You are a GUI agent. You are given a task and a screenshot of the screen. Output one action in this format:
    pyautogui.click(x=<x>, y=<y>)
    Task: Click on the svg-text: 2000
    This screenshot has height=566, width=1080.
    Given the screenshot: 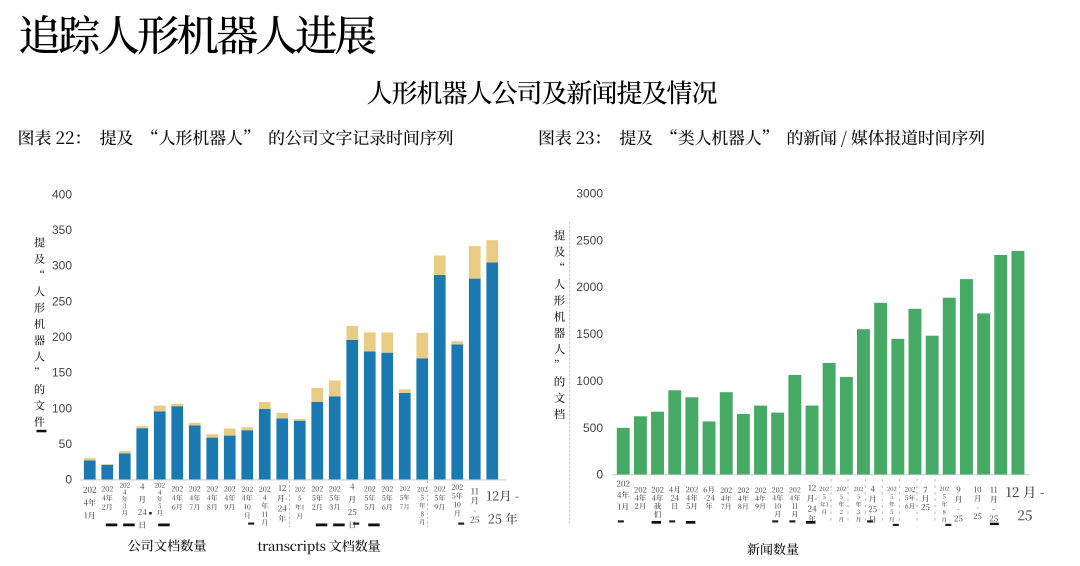 What is the action you would take?
    pyautogui.click(x=589, y=287)
    